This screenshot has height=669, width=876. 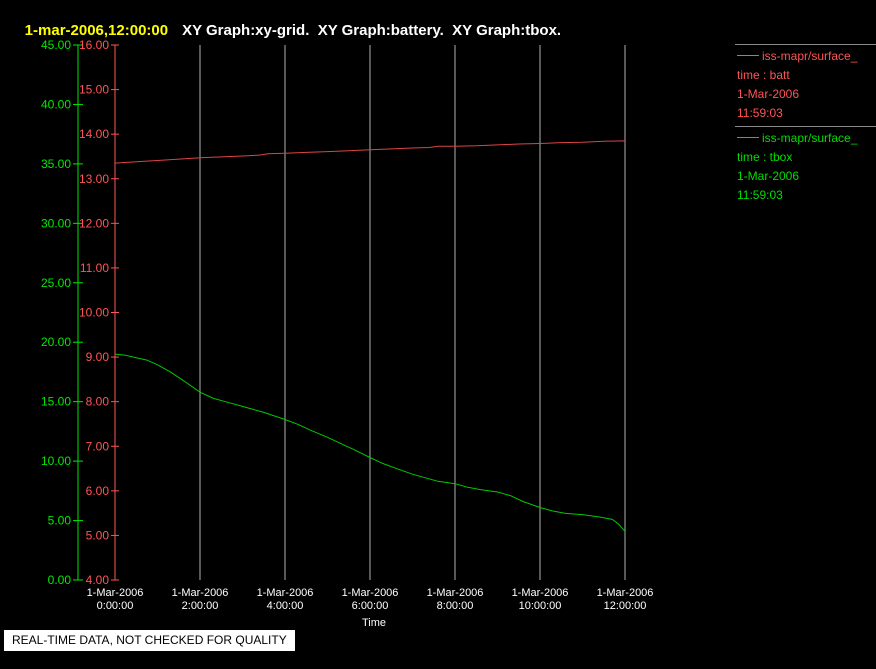 What do you see at coordinates (370, 606) in the screenshot?
I see `x-tick-time: 6:00:00` at bounding box center [370, 606].